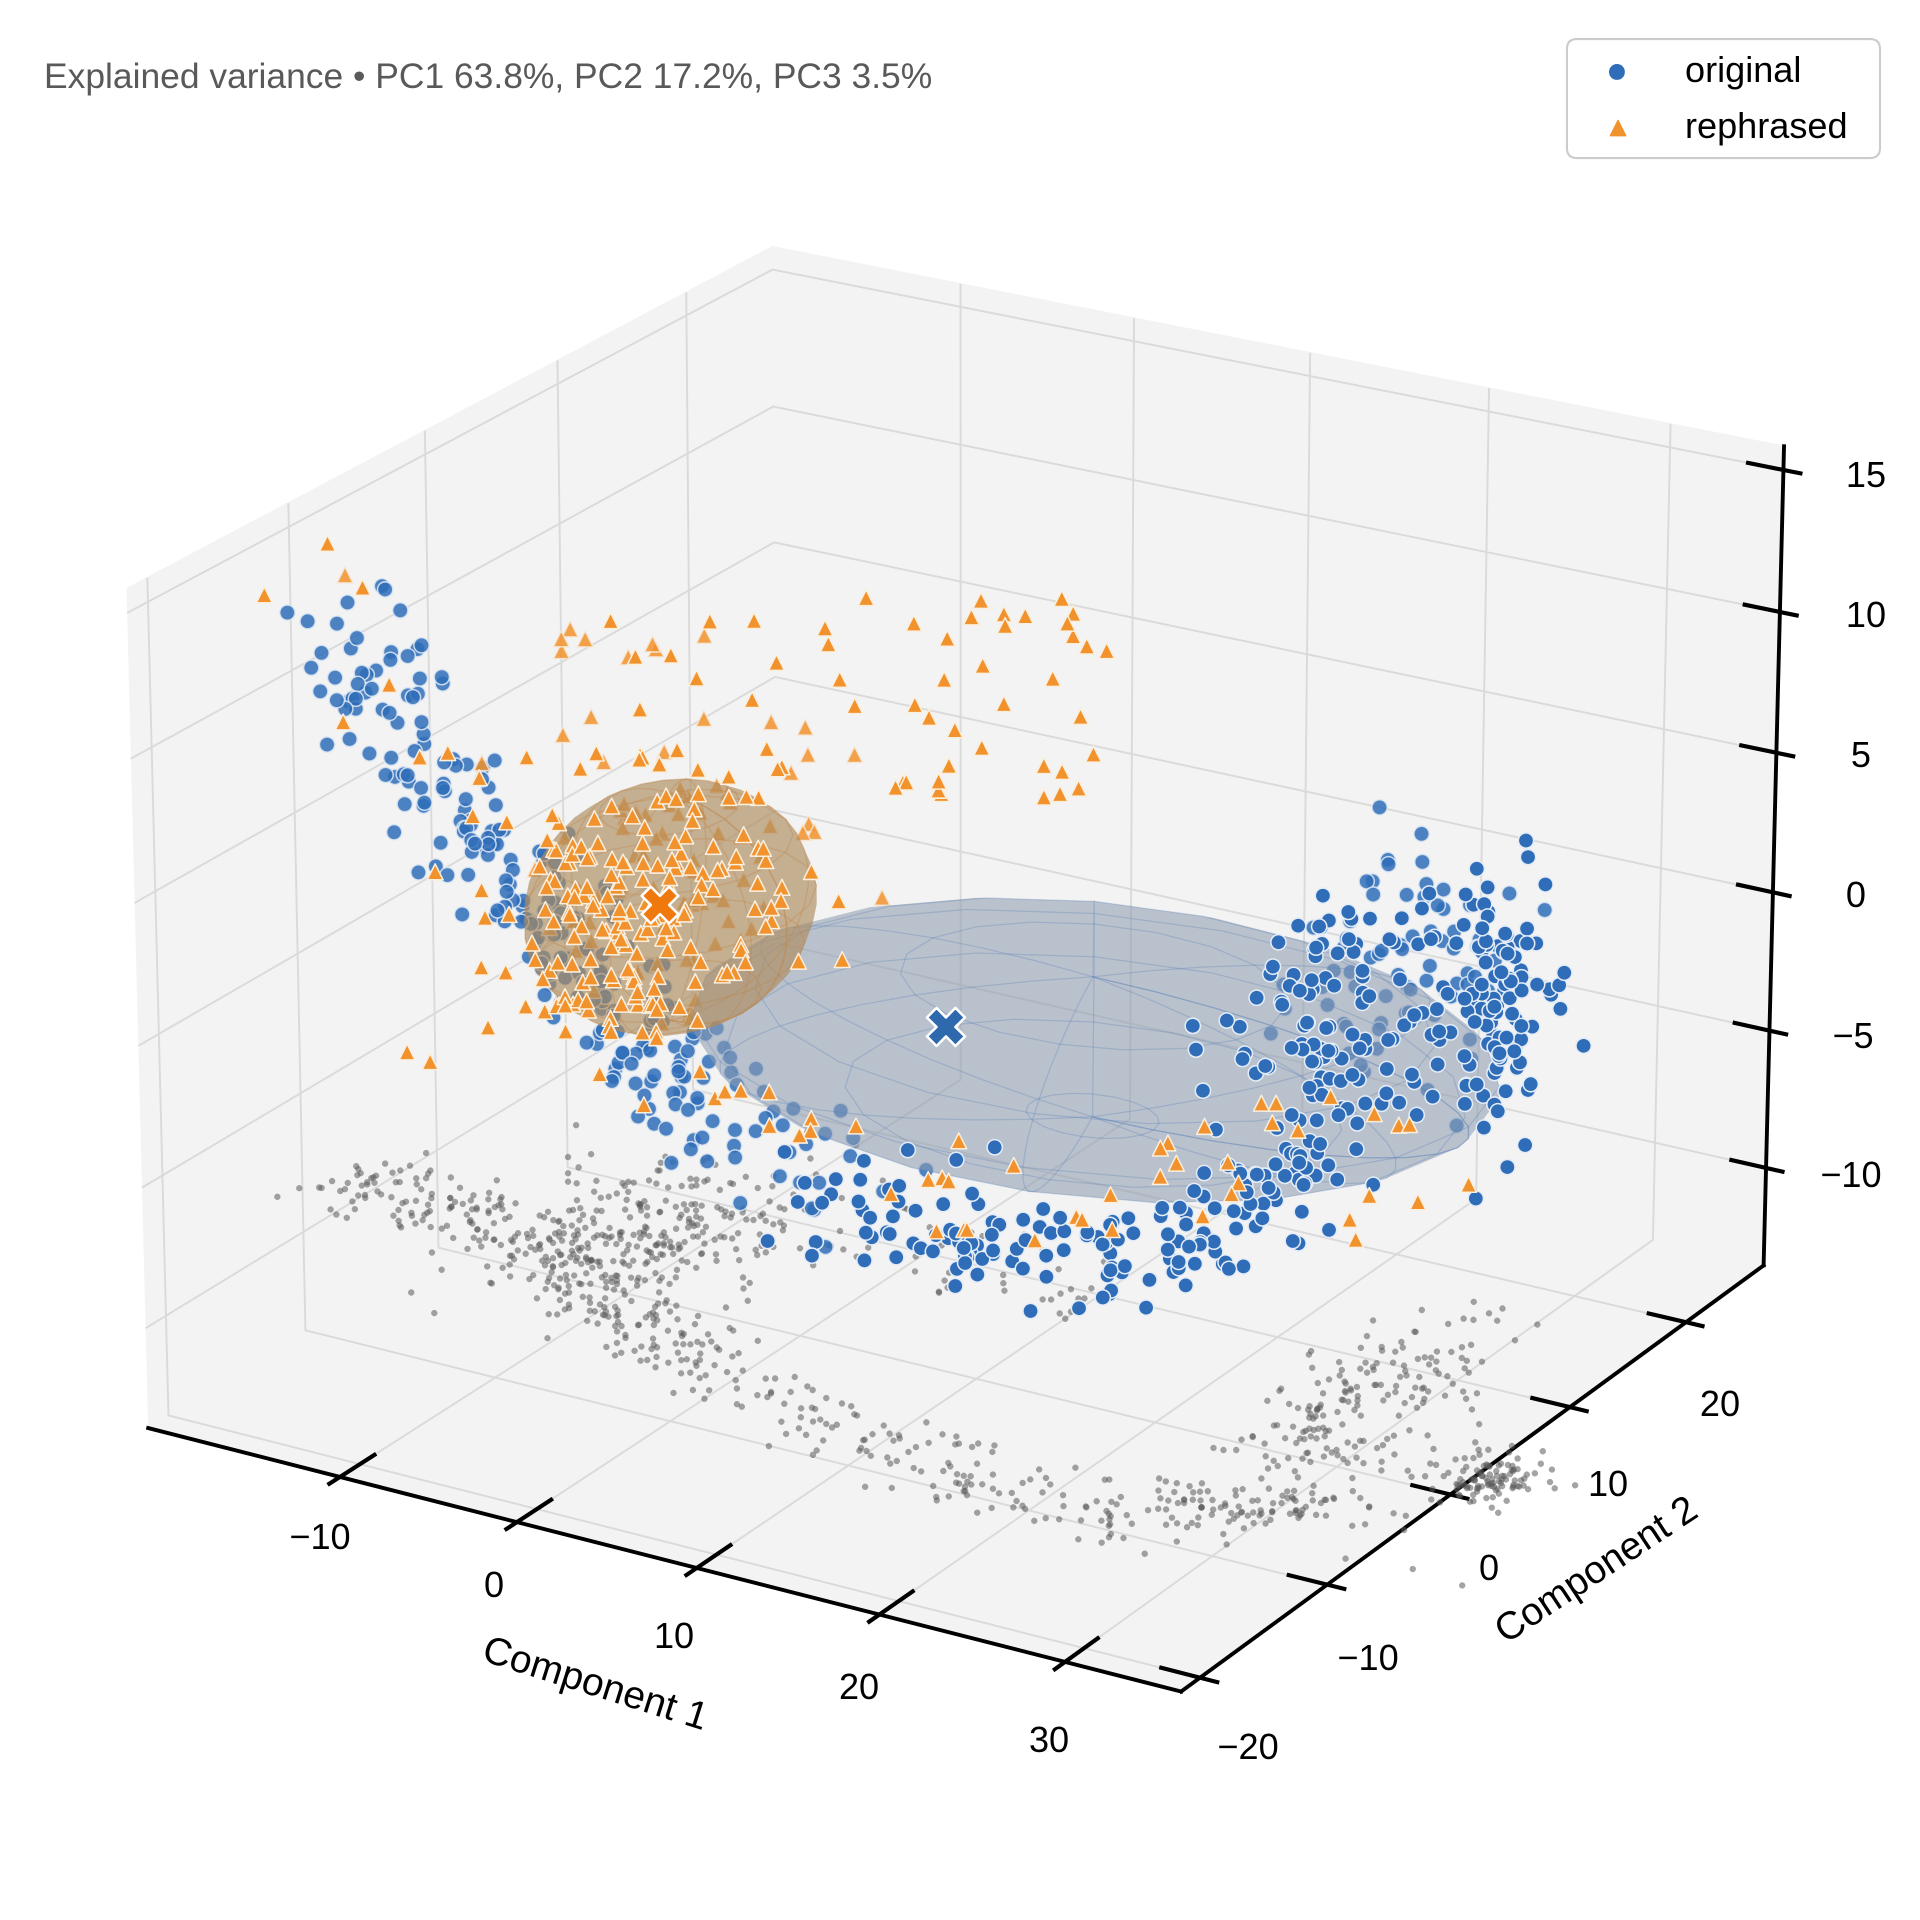 The height and width of the screenshot is (1920, 1920). What do you see at coordinates (1596, 1569) in the screenshot?
I see `svg-text: Component 2` at bounding box center [1596, 1569].